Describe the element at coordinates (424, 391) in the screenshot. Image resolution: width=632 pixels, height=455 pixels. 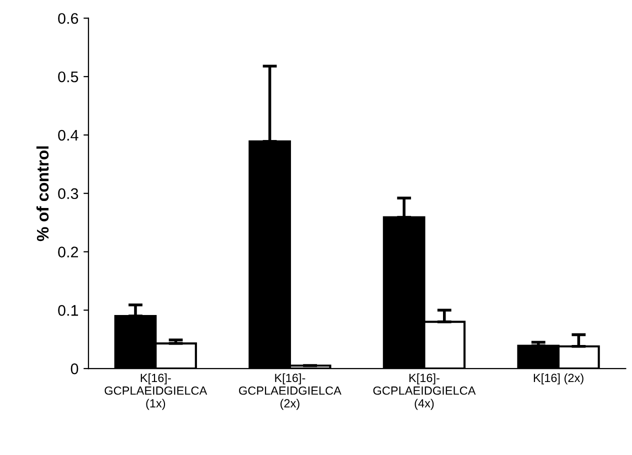
I see `x-tick-label: K[16]- GCPLAEIDGIELCA (4x)` at that location.